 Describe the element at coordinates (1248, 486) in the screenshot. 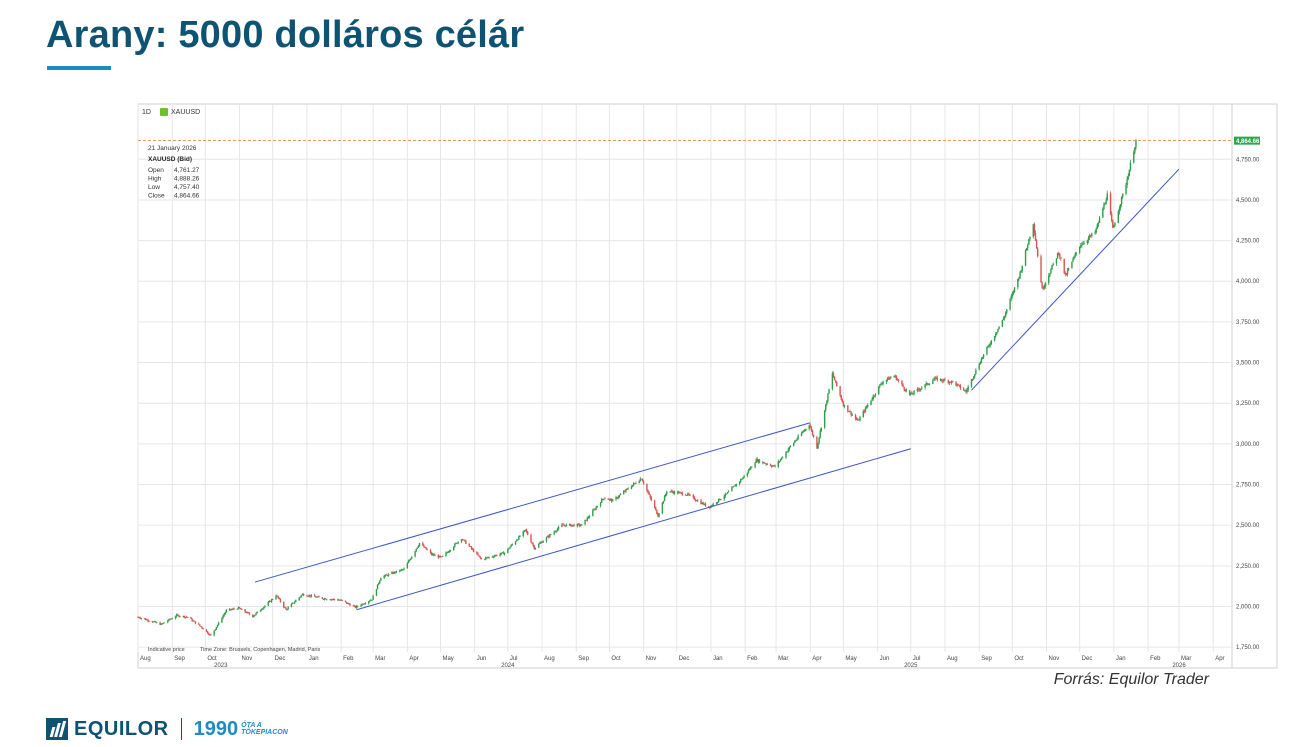

I see `y-tick-label: 2,750.00` at that location.